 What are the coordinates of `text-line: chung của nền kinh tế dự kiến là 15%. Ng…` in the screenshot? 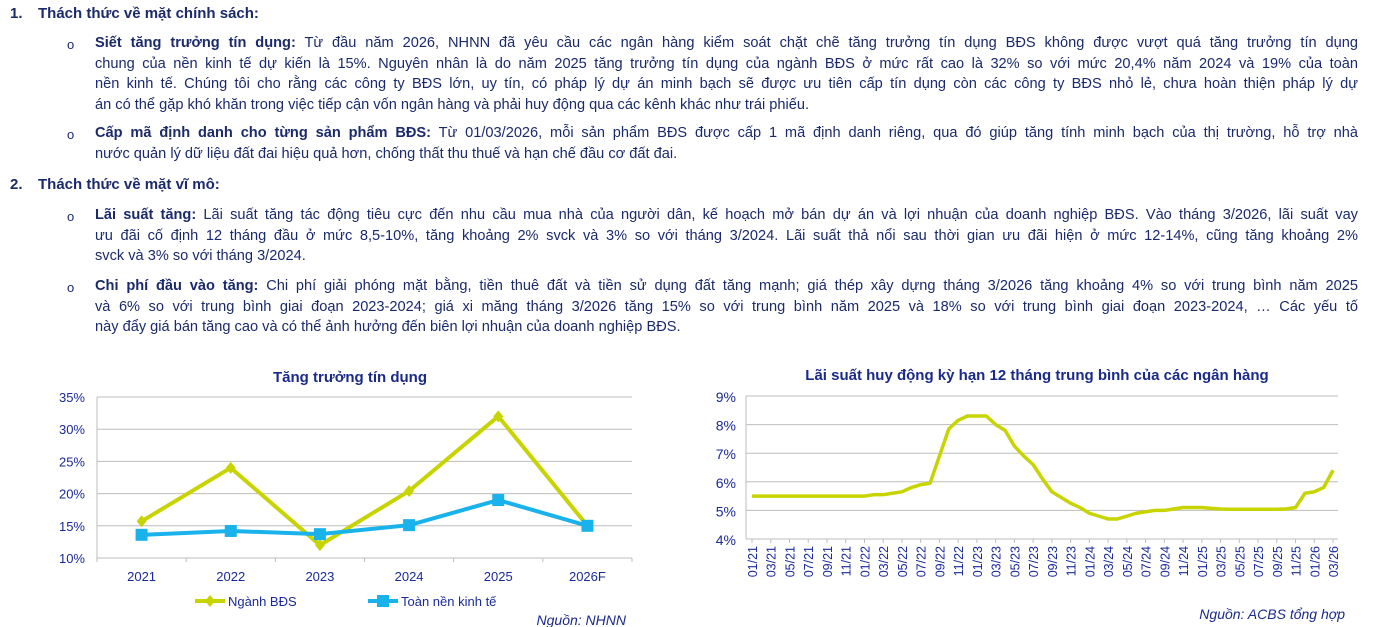 It's located at (726, 63).